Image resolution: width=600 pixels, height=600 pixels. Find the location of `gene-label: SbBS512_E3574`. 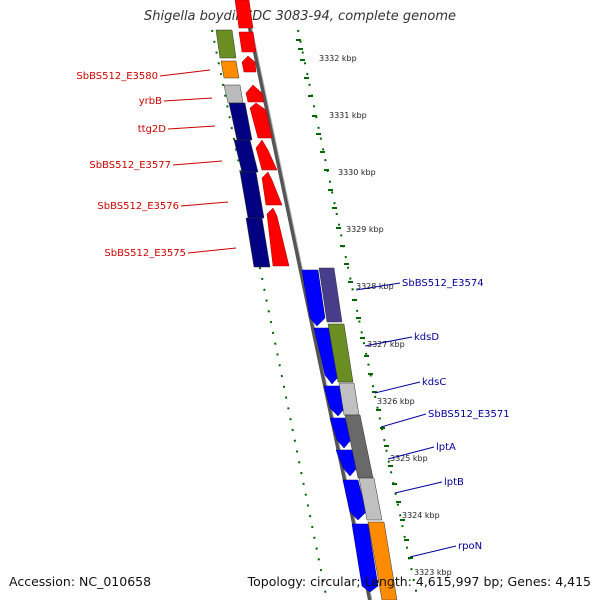

gene-label: SbBS512_E3574 is located at coordinates (443, 283).